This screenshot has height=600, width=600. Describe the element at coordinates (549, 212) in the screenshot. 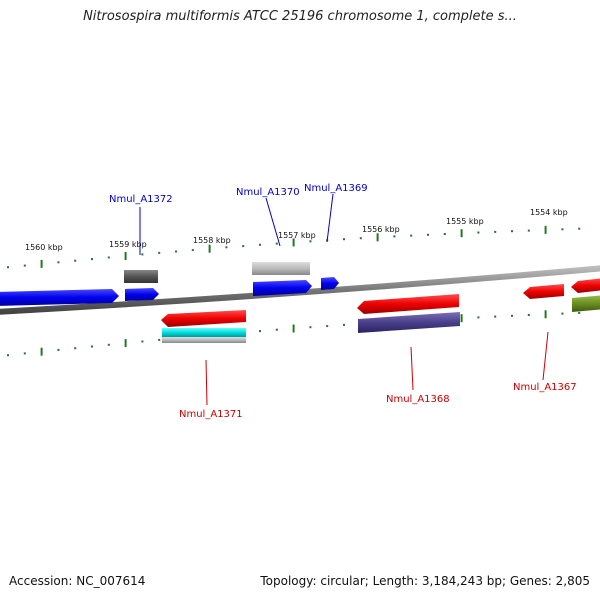

I see `scale-label-1554: 1554 kbp` at that location.